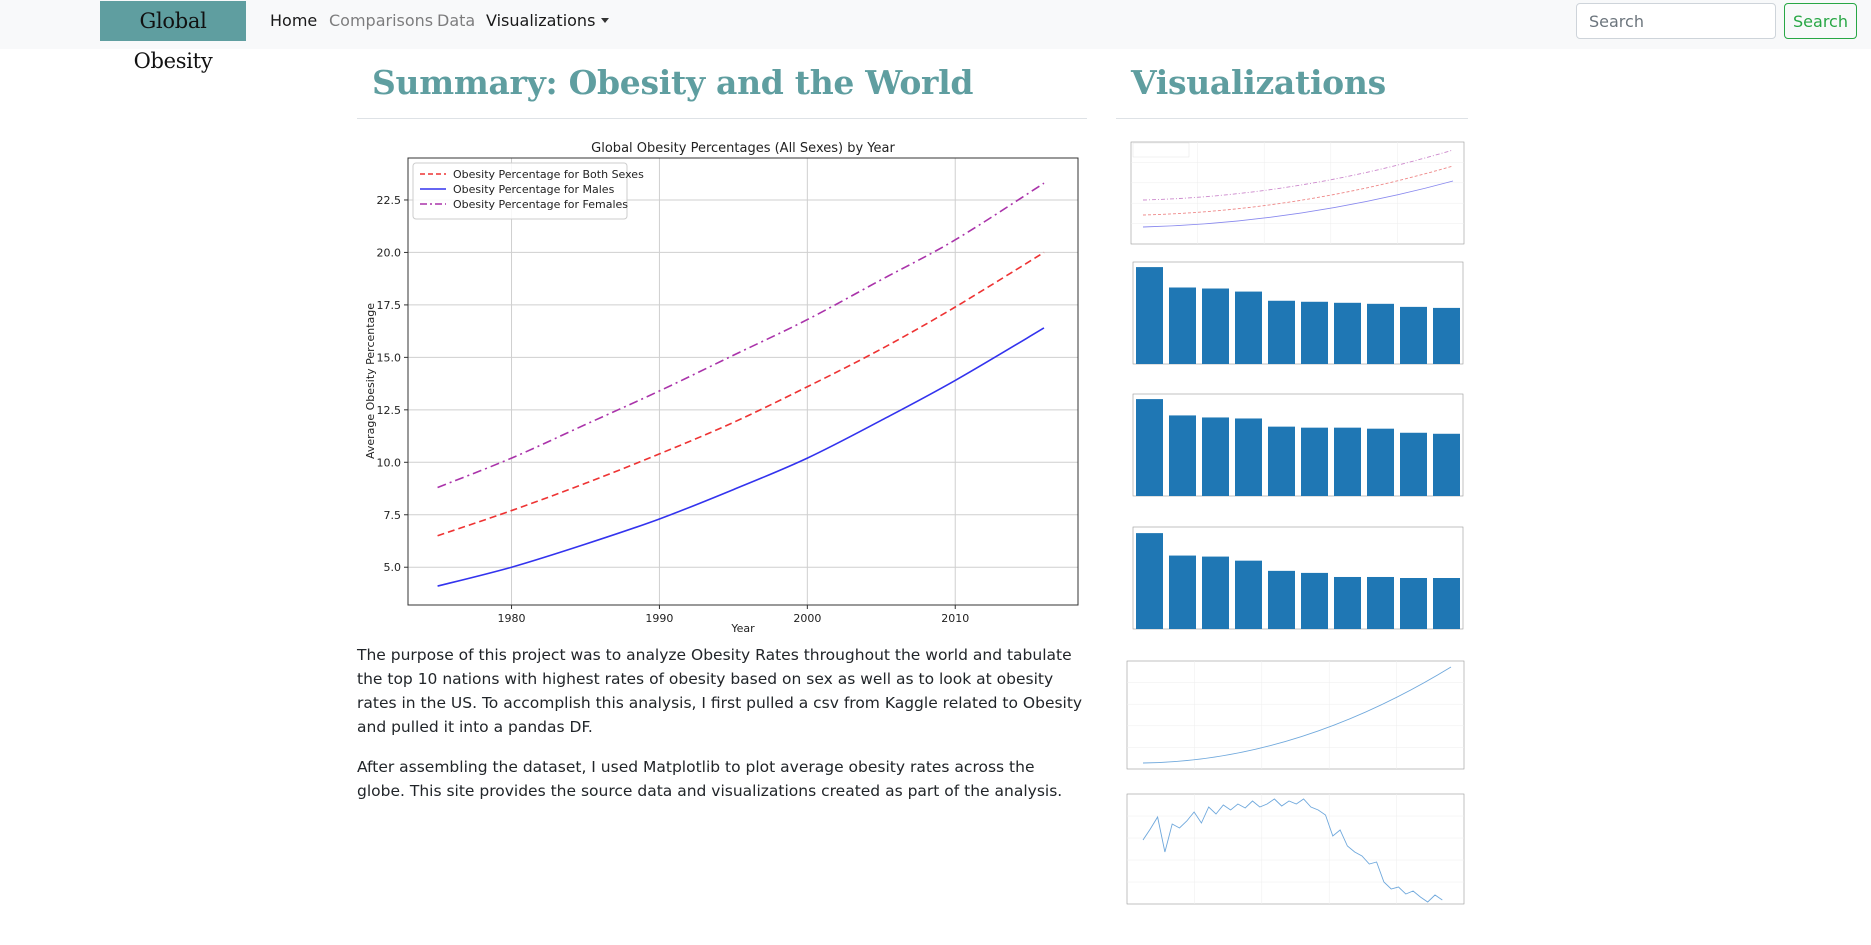  I want to click on thumbnail-top10-males, so click(1290, 584).